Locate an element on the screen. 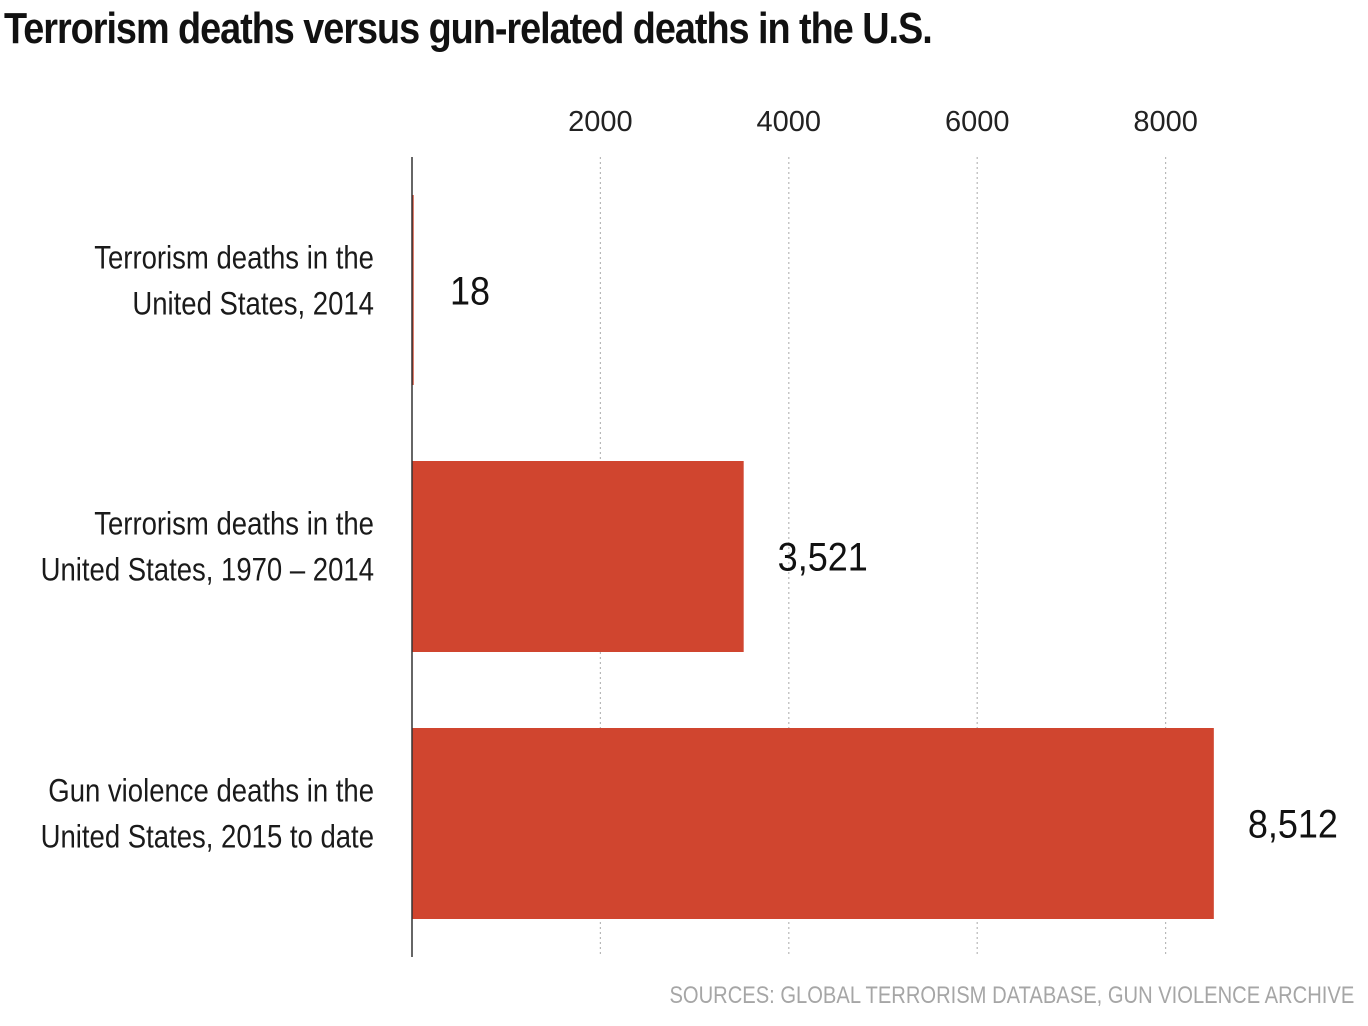 This screenshot has width=1368, height=1026. x-axis-ticks: 2000 4000 6000 8000 is located at coordinates (883, 122).